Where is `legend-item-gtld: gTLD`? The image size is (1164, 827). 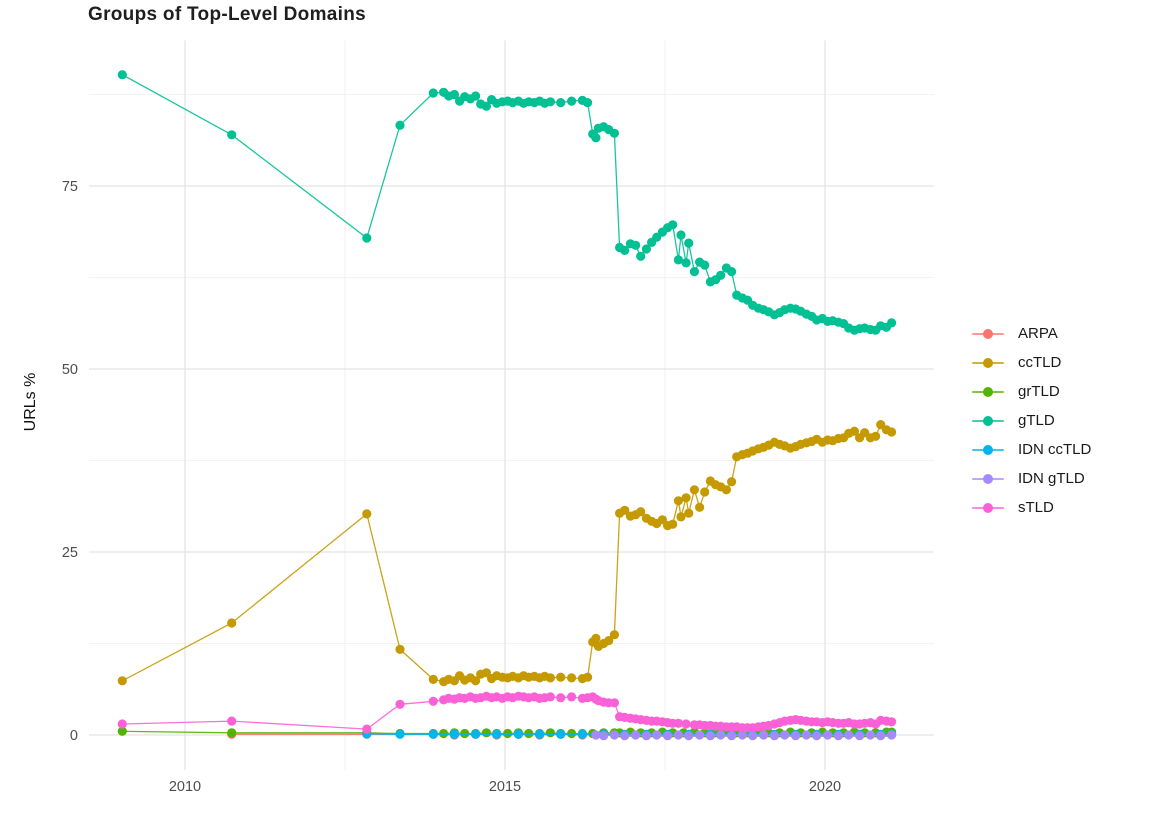
legend-item-gtld: gTLD is located at coordinates (1030, 420).